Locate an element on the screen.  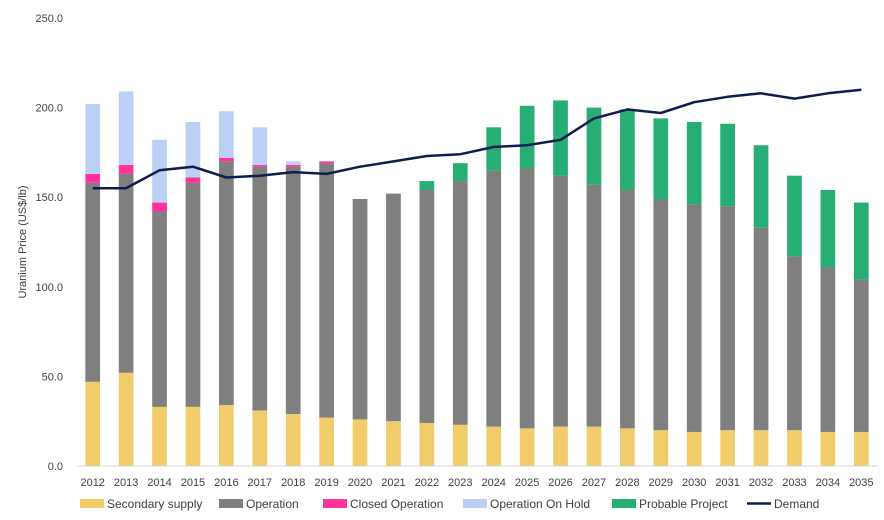
legend-label-operation-on-hold: Operation On Hold is located at coordinates (540, 504).